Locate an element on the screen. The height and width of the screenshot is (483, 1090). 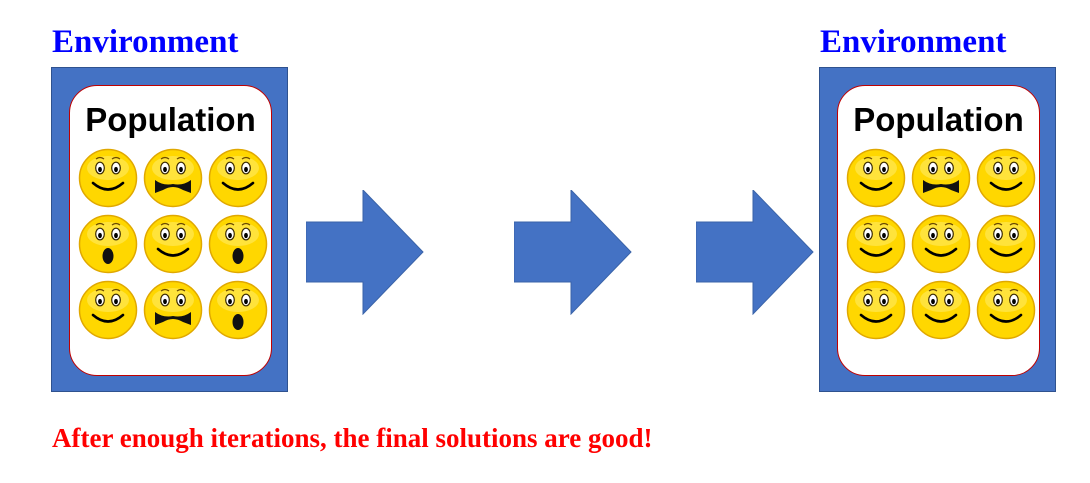
right-environment-box: Population is located at coordinates (937, 229).